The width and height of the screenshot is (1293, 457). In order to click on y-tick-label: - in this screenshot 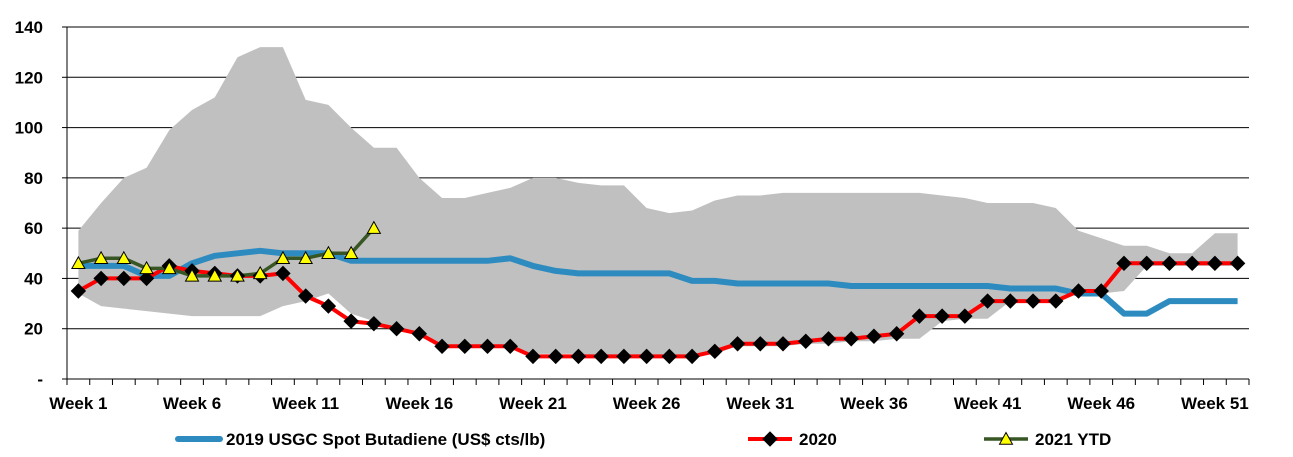, I will do `click(40, 379)`.